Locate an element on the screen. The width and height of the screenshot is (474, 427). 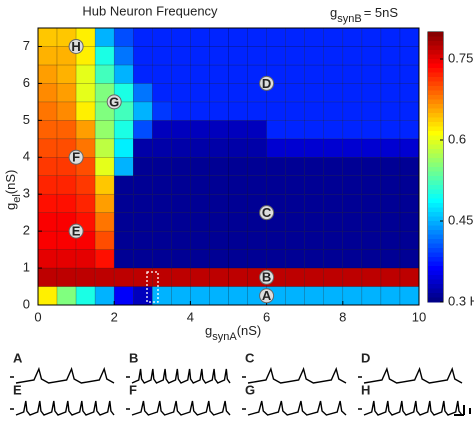
x-tick-label: 2 is located at coordinates (114, 316).